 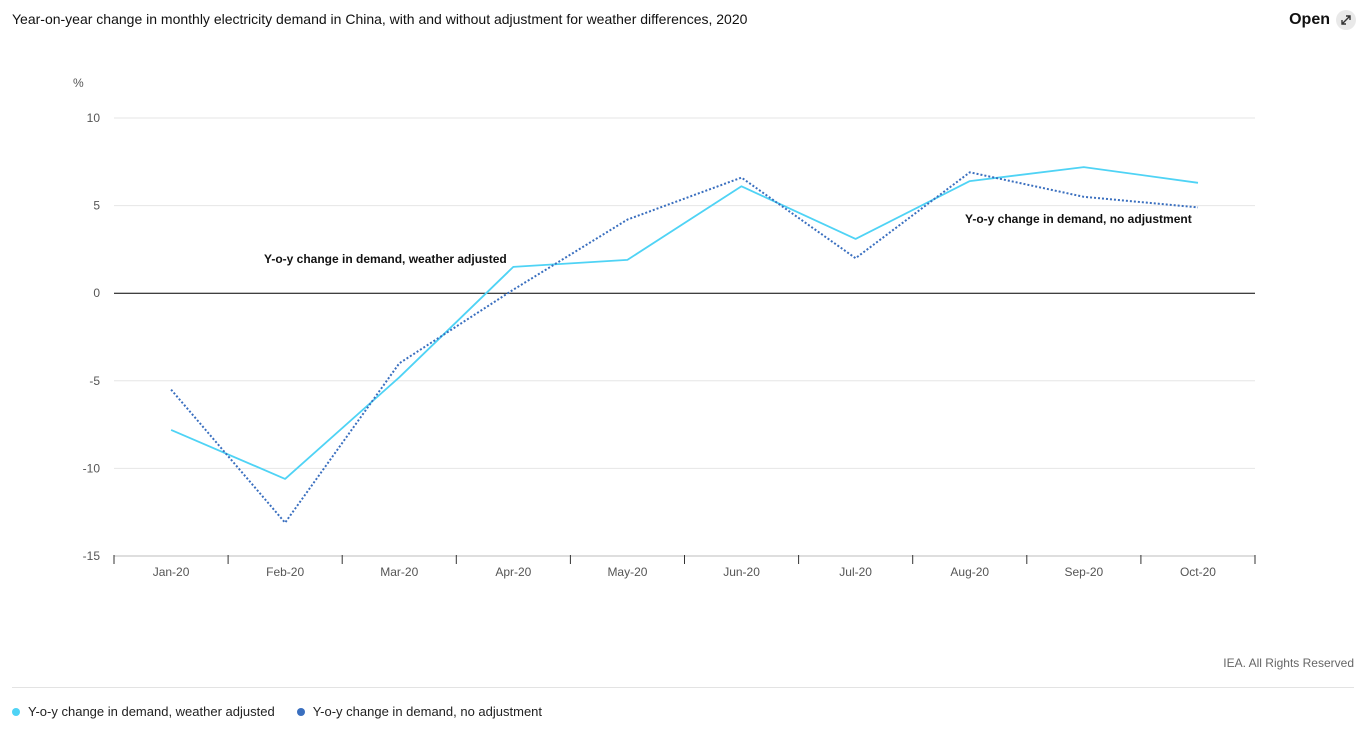 What do you see at coordinates (399, 572) in the screenshot?
I see `x-tick-label: Mar-20` at bounding box center [399, 572].